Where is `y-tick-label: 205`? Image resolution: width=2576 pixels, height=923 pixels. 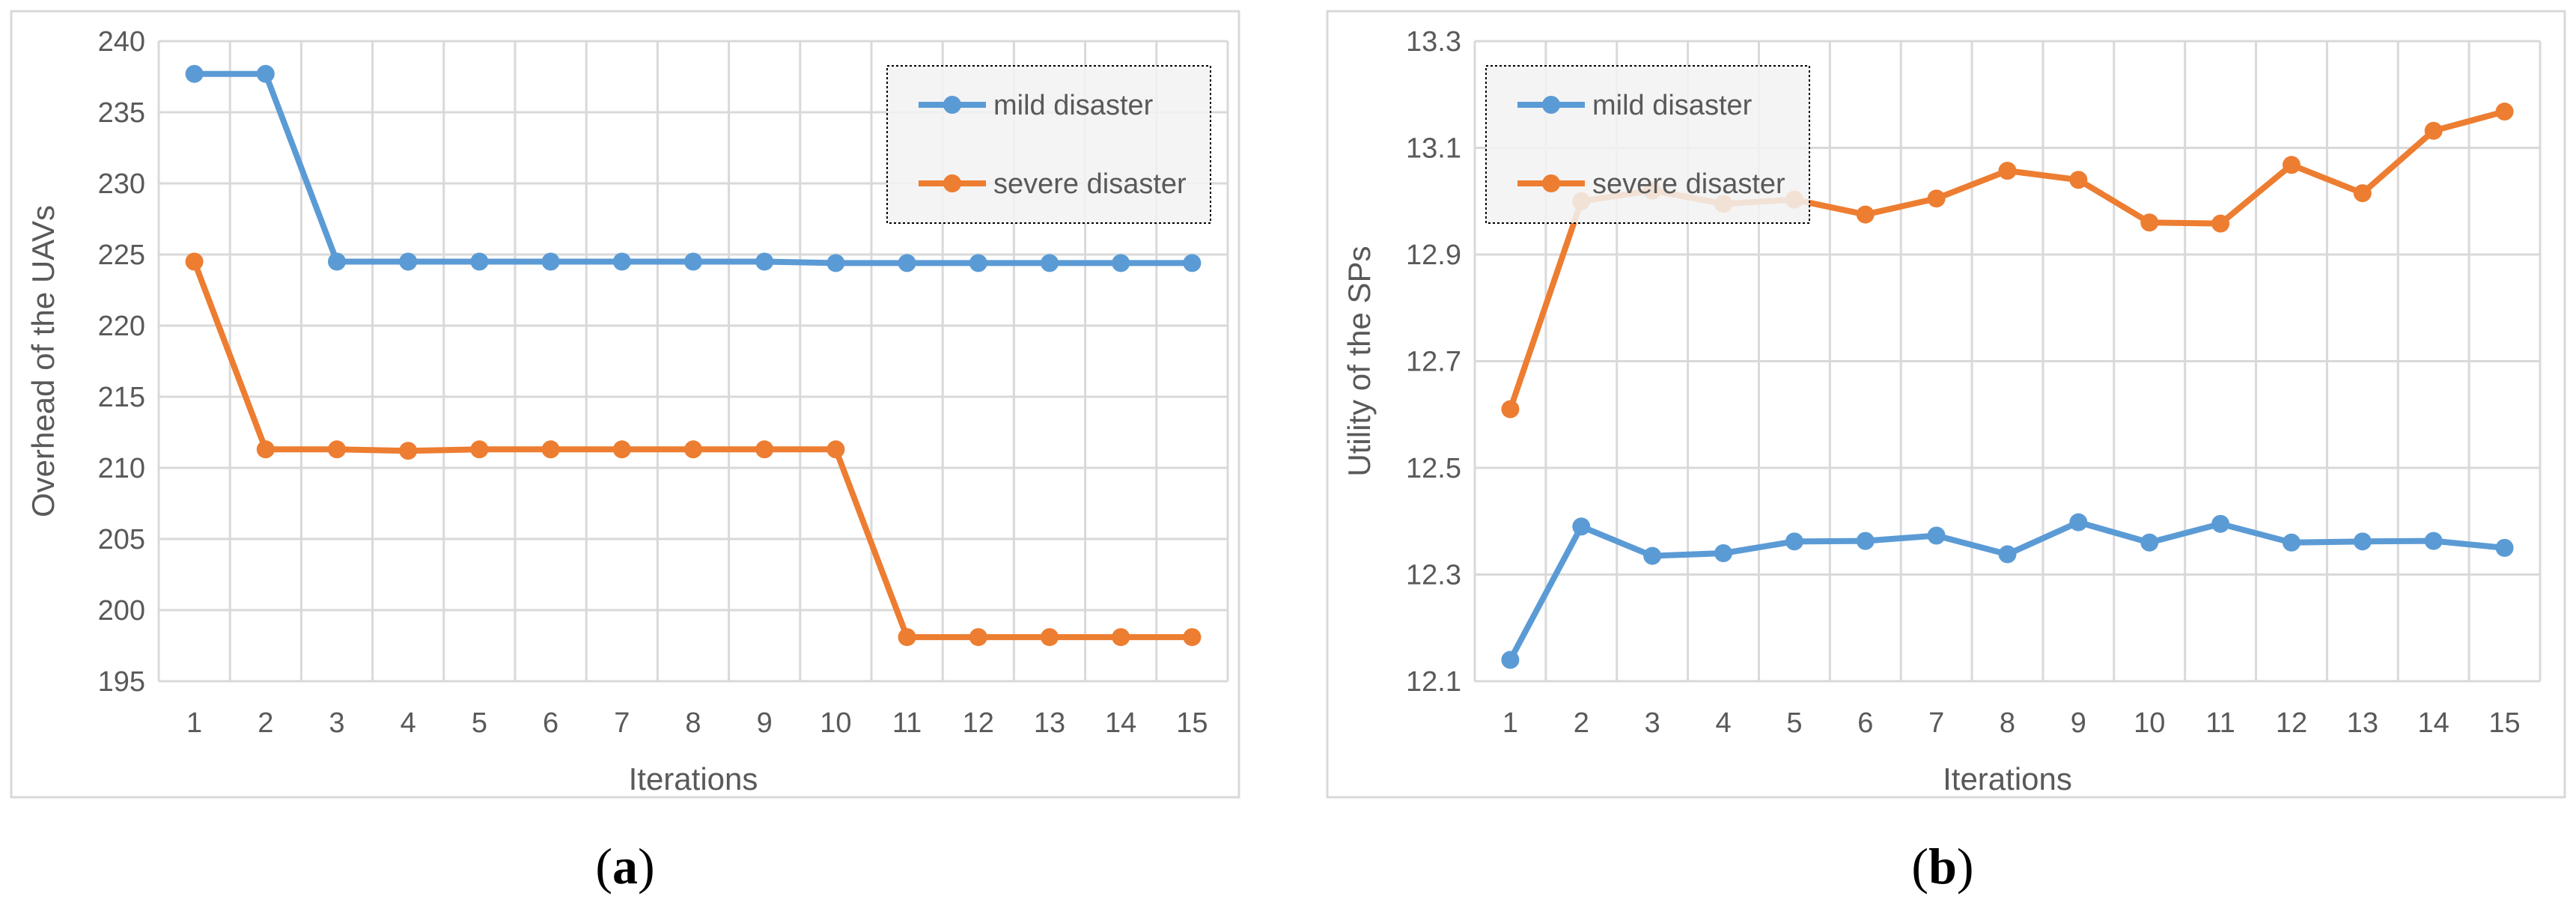 y-tick-label: 205 is located at coordinates (121, 539).